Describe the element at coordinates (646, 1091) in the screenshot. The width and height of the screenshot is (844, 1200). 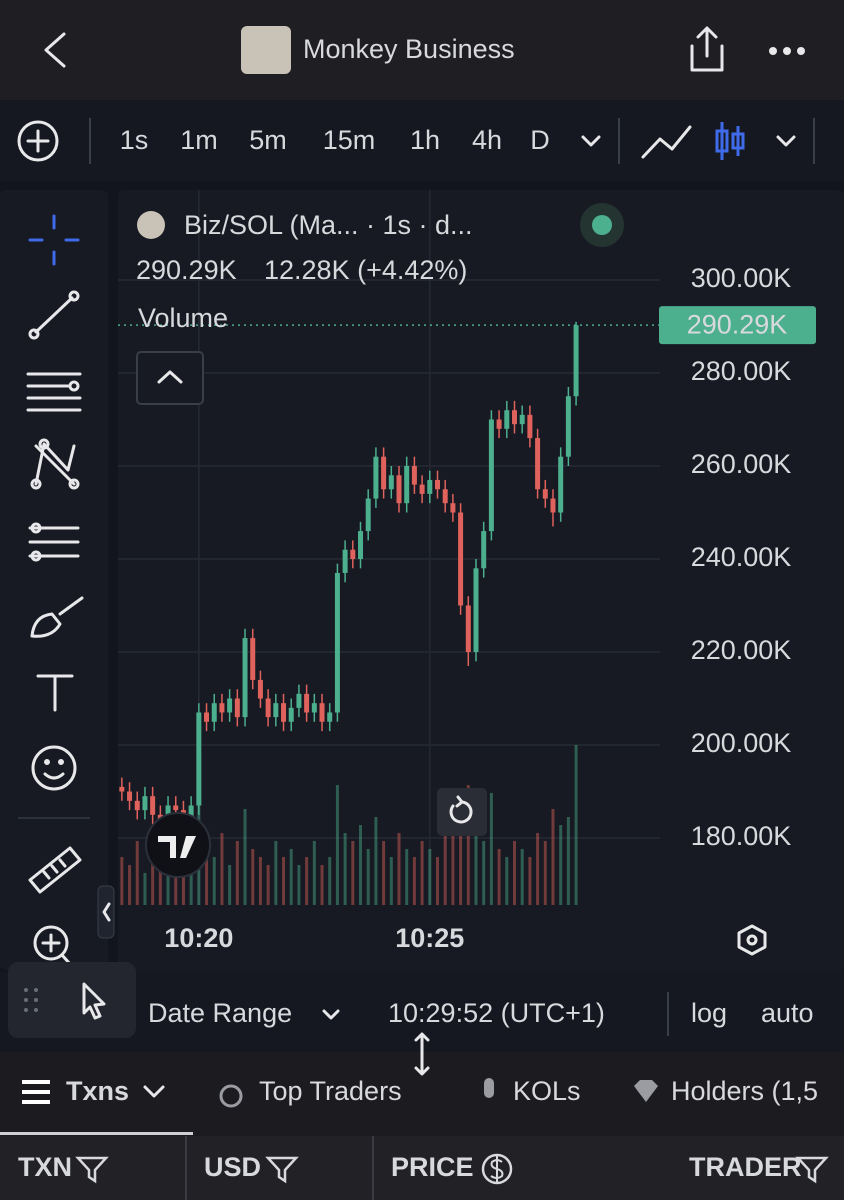
I see `holders-icon` at that location.